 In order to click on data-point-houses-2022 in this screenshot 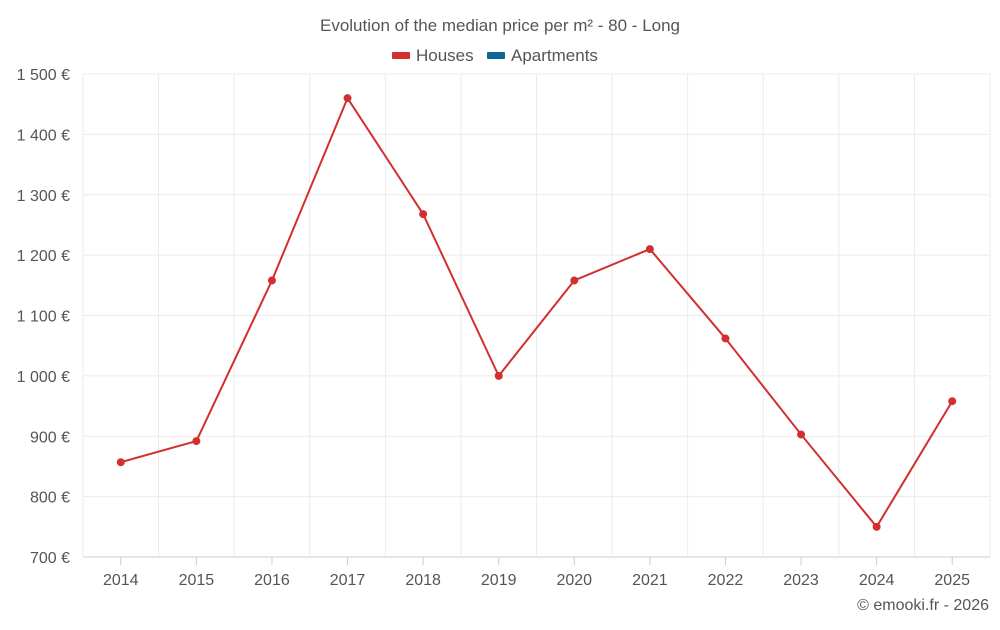, I will do `click(725, 338)`.